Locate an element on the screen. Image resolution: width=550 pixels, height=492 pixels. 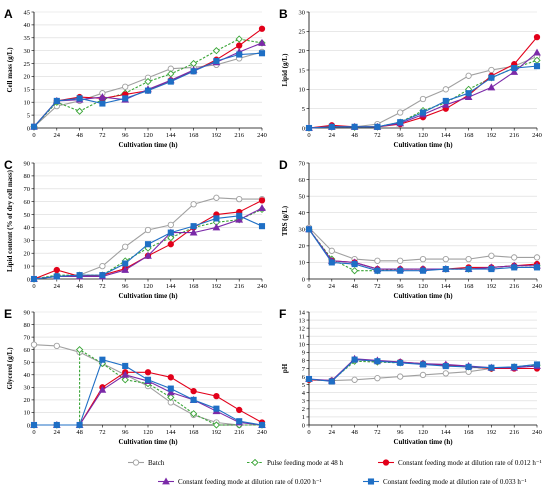
x-tick-label: 96 is located at coordinates (400, 135).